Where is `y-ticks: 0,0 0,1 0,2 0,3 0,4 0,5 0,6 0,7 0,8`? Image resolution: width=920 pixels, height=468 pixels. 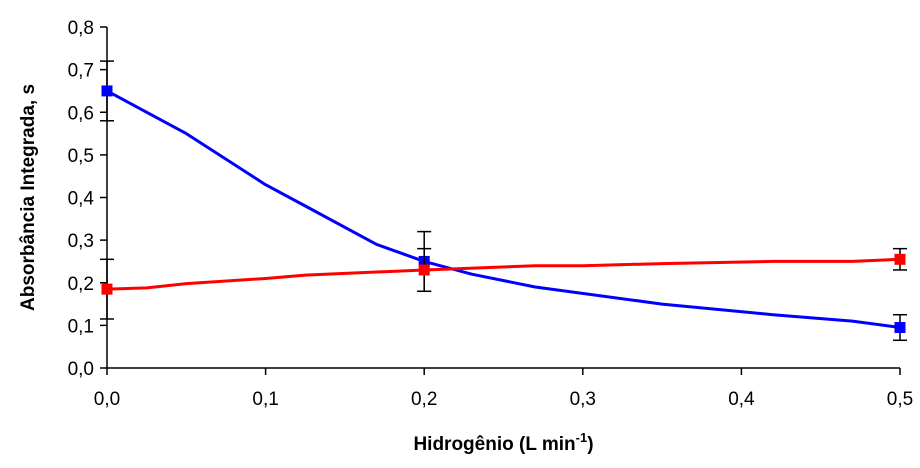 y-ticks: 0,0 0,1 0,2 0,3 0,4 0,5 0,6 0,7 0,8 is located at coordinates (87, 199).